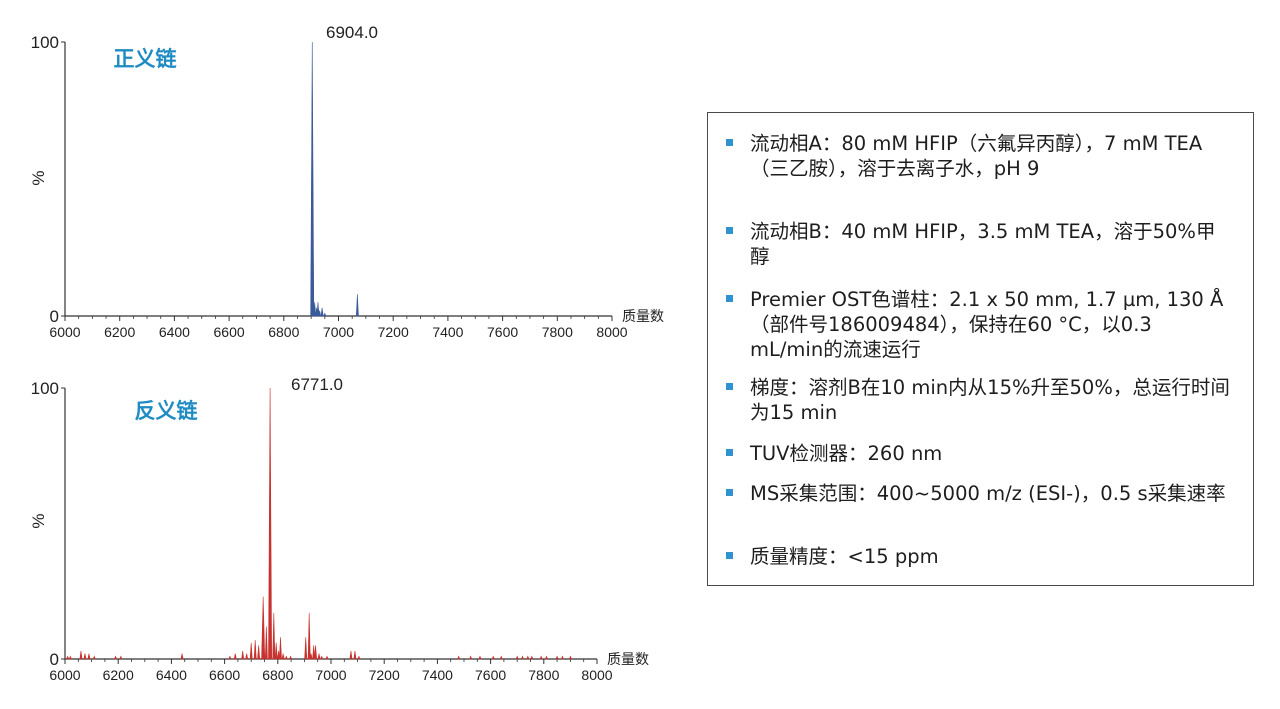  Describe the element at coordinates (978, 453) in the screenshot. I see `condition-item-tuv-detector: TUV检测器：260 nm` at that location.